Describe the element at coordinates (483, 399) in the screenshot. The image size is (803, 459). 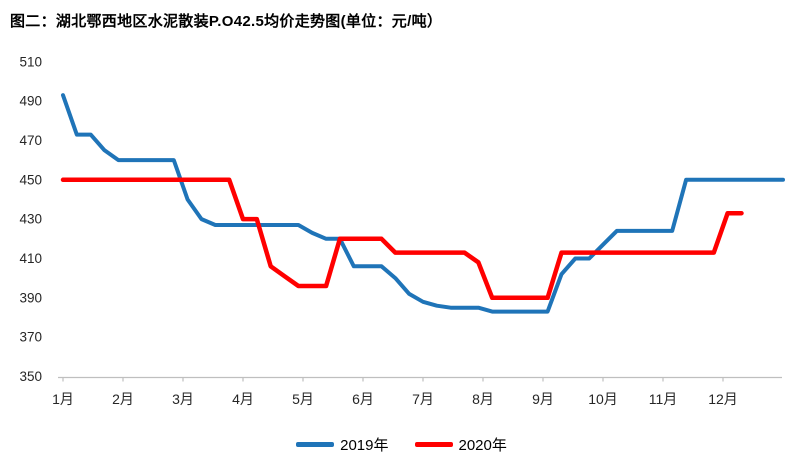
I see `x-axis-month-label: 8月` at that location.